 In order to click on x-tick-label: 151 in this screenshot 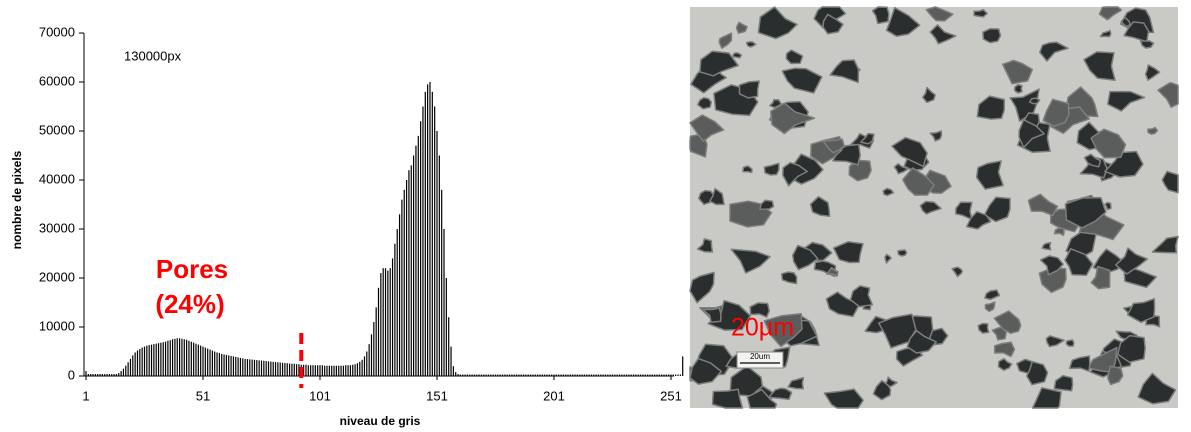, I will do `click(437, 395)`.